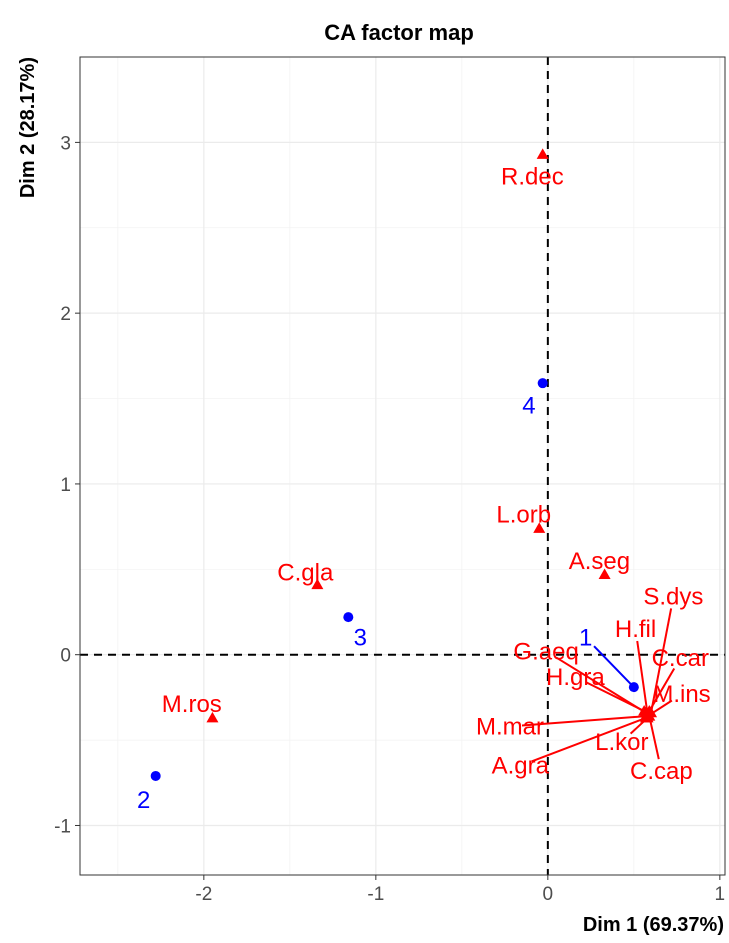 This screenshot has height=943, width=729. Describe the element at coordinates (621, 742) in the screenshot. I see `column-point-label: L.kor` at that location.